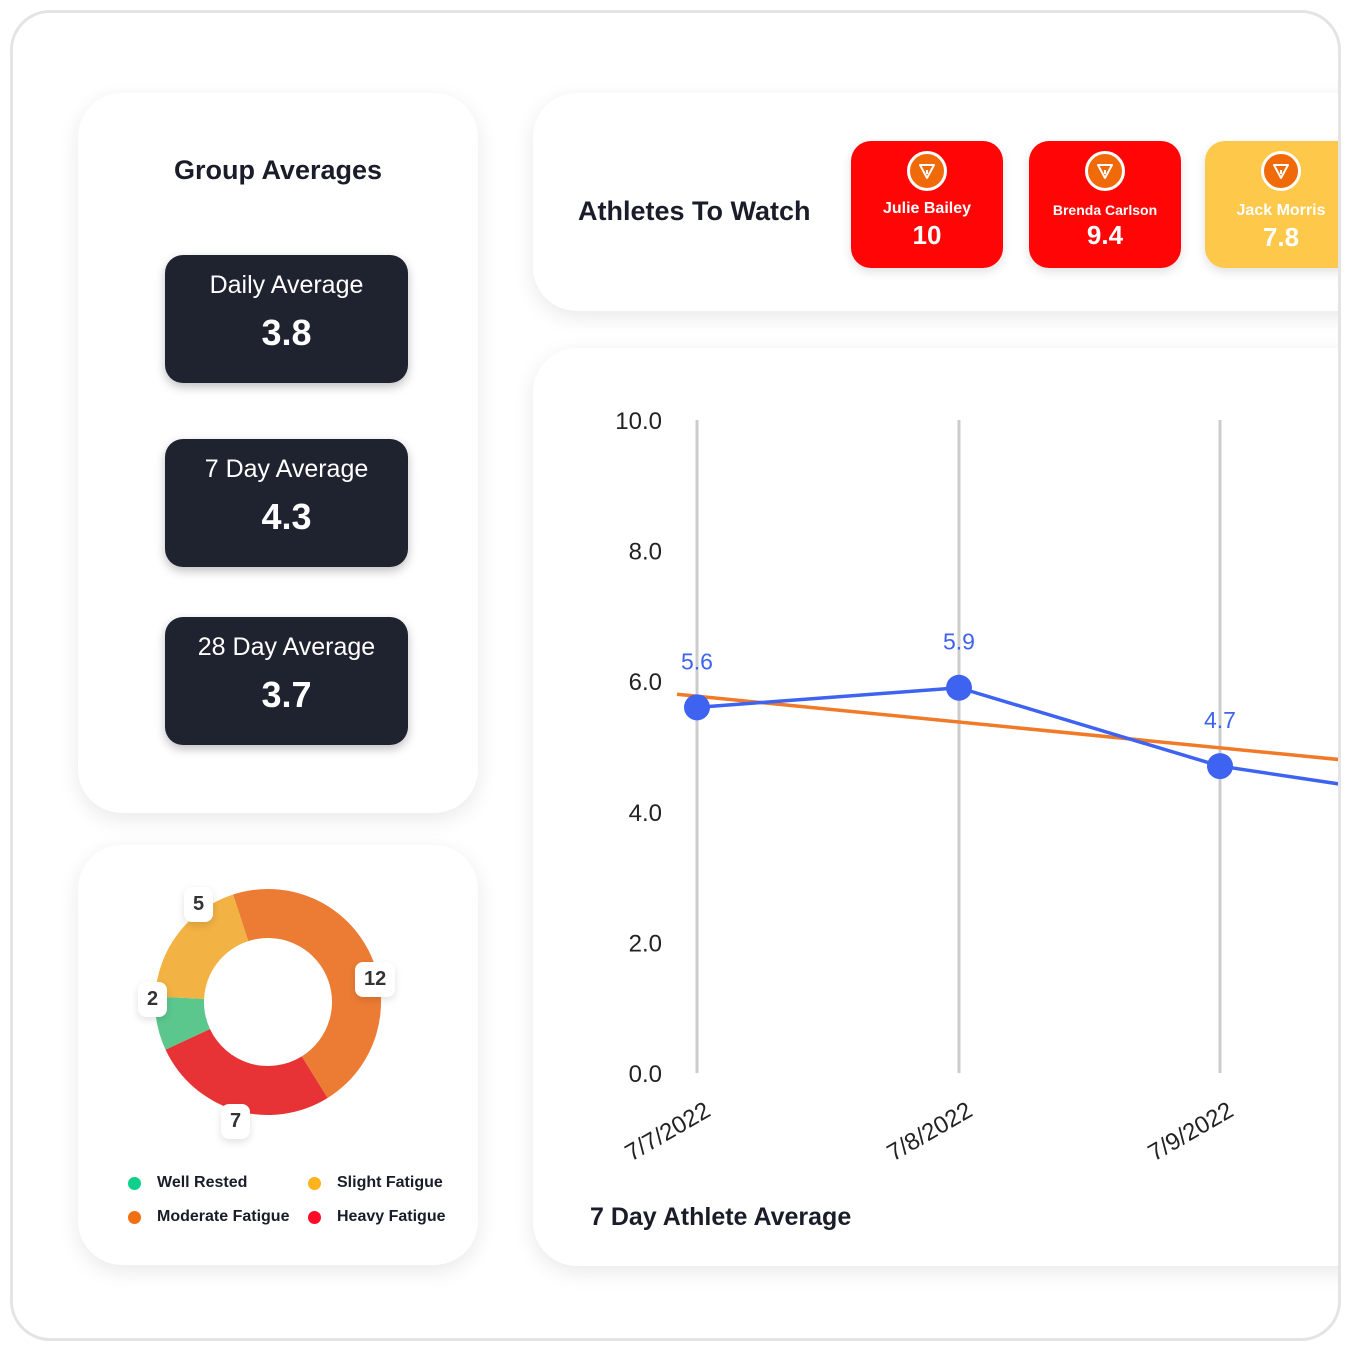 Image resolution: width=1355 pixels, height=1355 pixels. What do you see at coordinates (927, 208) in the screenshot?
I see `athlete-name: Julie Bailey` at bounding box center [927, 208].